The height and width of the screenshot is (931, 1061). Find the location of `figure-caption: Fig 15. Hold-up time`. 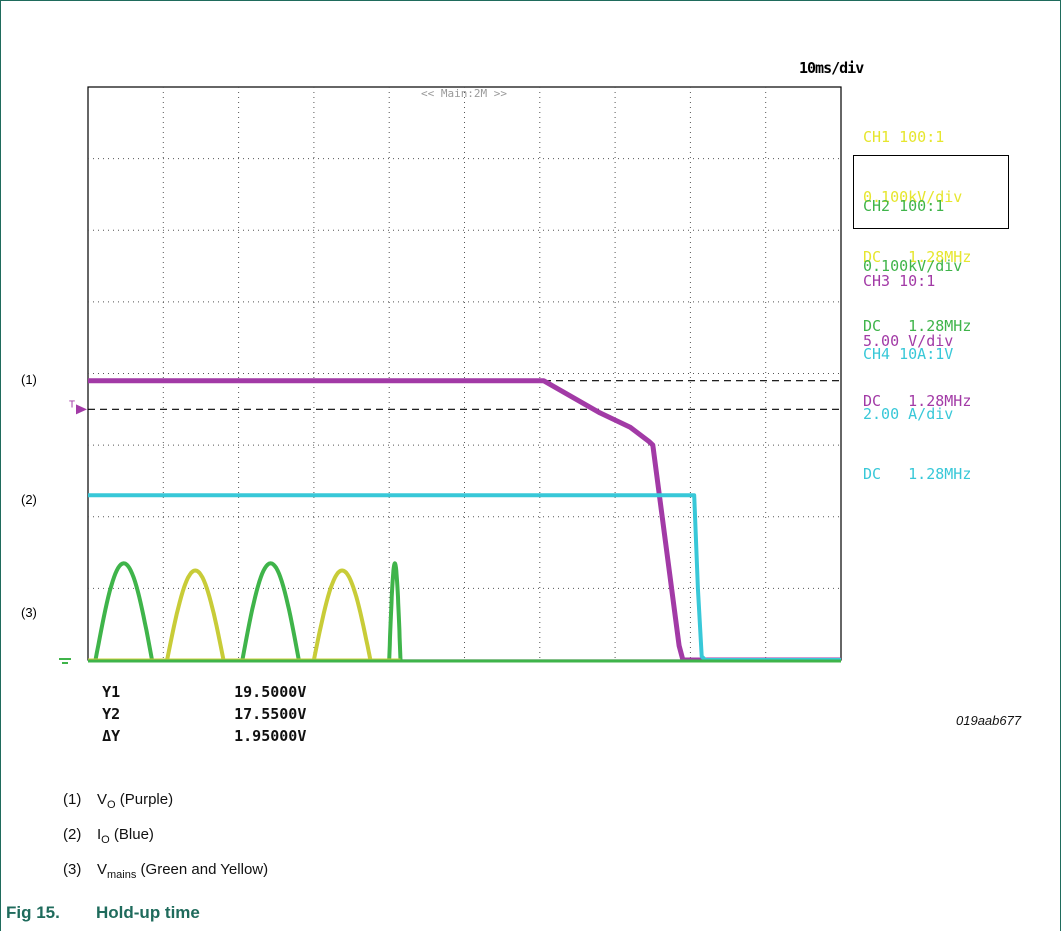

figure-caption: Fig 15. Hold-up time is located at coordinates (103, 913).